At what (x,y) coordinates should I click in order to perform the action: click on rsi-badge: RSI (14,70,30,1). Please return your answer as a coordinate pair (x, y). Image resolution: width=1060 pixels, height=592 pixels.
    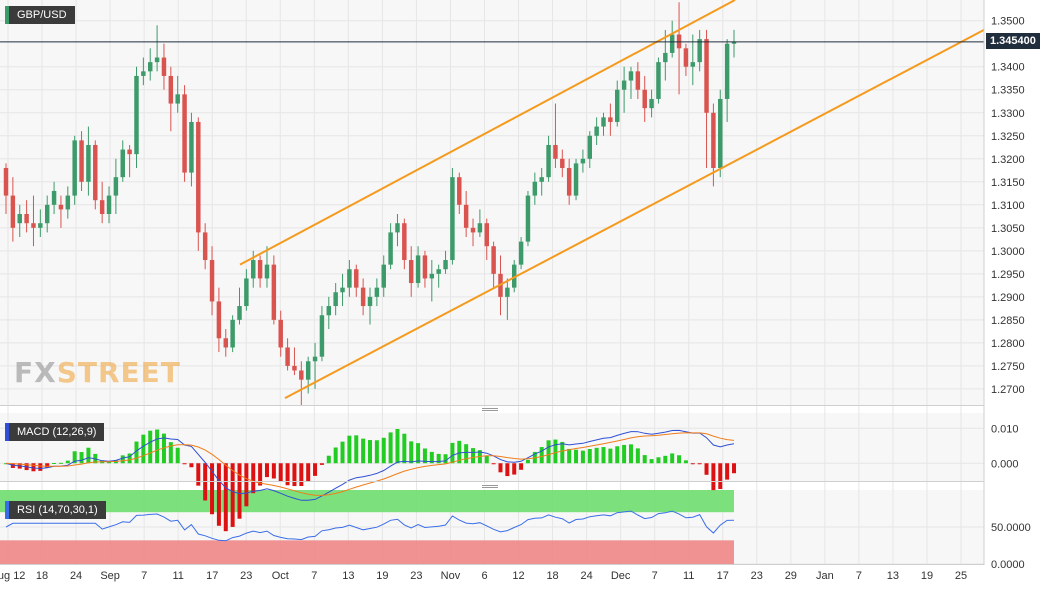
    Looking at the image, I should click on (55, 510).